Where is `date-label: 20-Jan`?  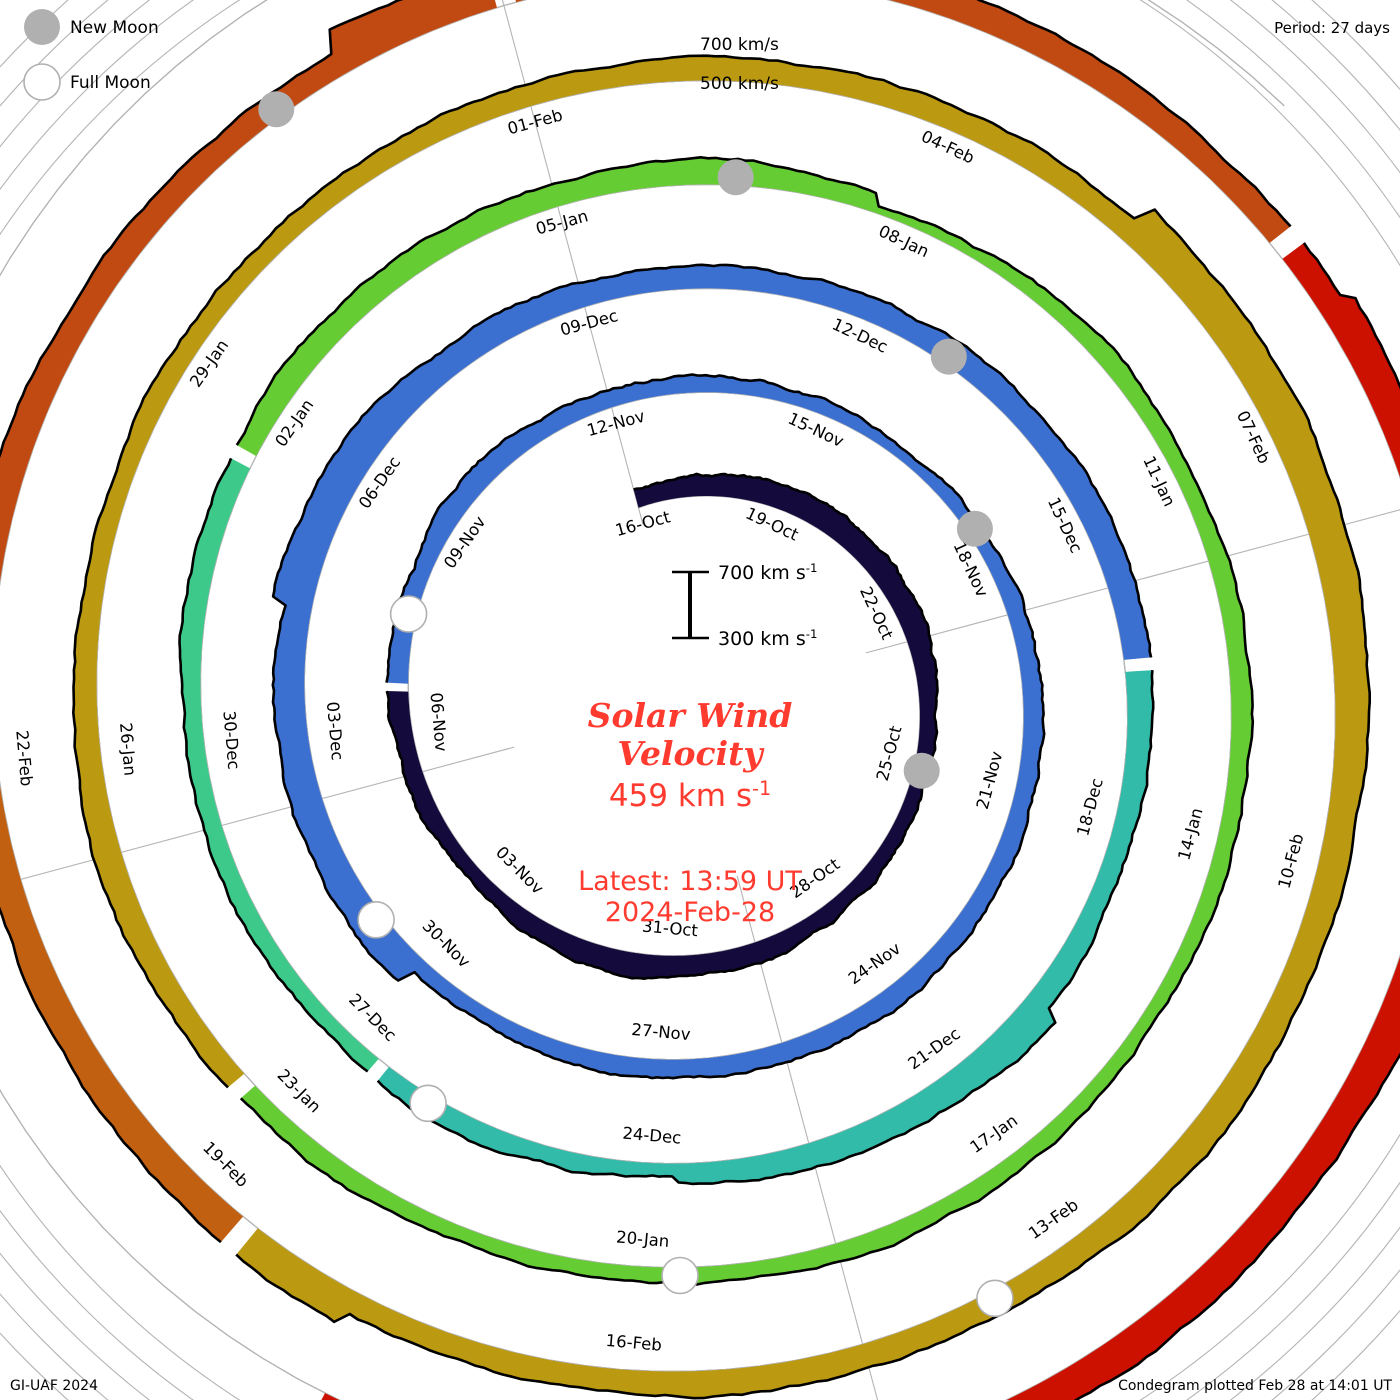 date-label: 20-Jan is located at coordinates (642, 1239).